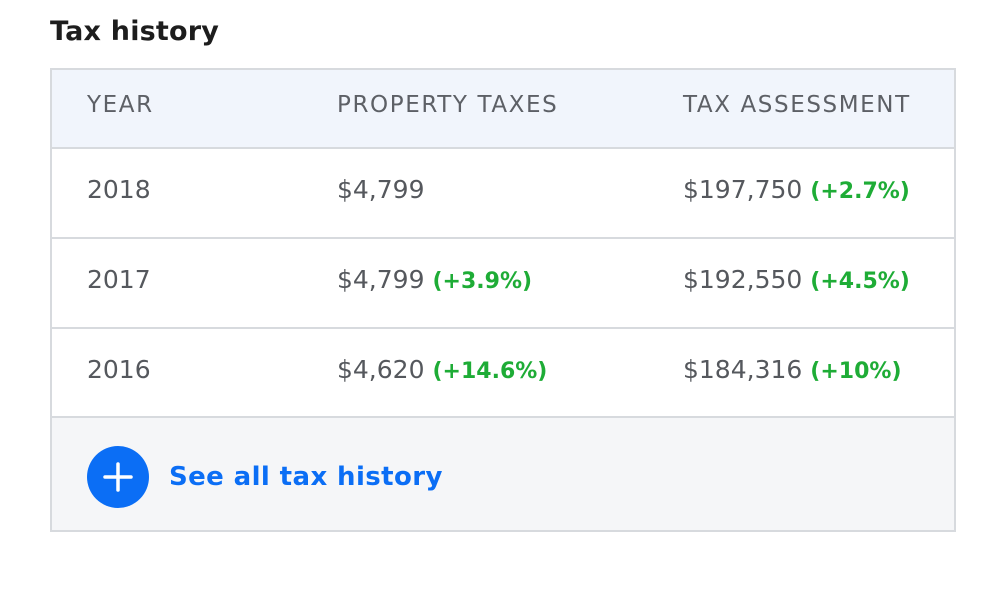 The height and width of the screenshot is (598, 1000). I want to click on tax-assessment-value: $197,750, so click(743, 189).